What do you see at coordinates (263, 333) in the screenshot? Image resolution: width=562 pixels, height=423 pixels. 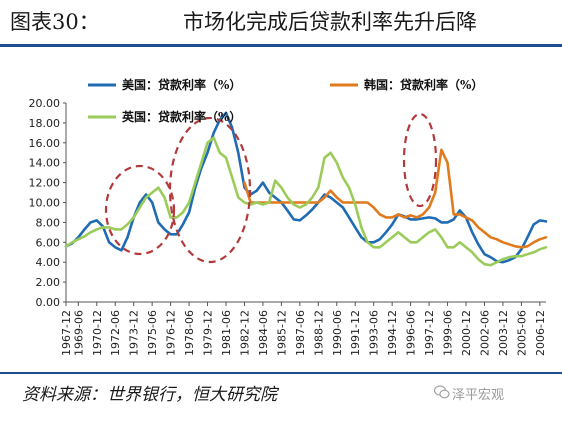 I see `x-tick-label: 1984-06` at bounding box center [263, 333].